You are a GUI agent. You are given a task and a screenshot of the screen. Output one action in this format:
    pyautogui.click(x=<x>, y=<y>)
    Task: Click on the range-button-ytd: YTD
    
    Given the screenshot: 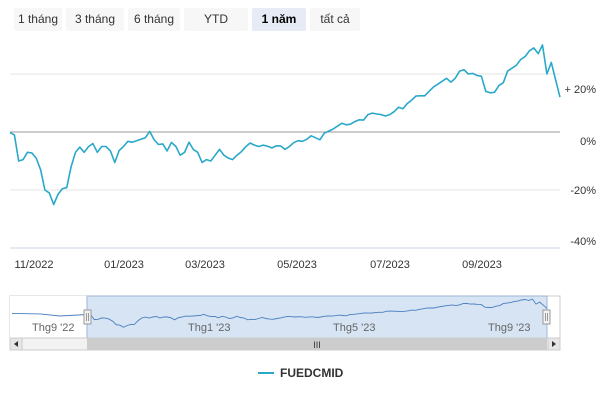 What is the action you would take?
    pyautogui.click(x=216, y=19)
    